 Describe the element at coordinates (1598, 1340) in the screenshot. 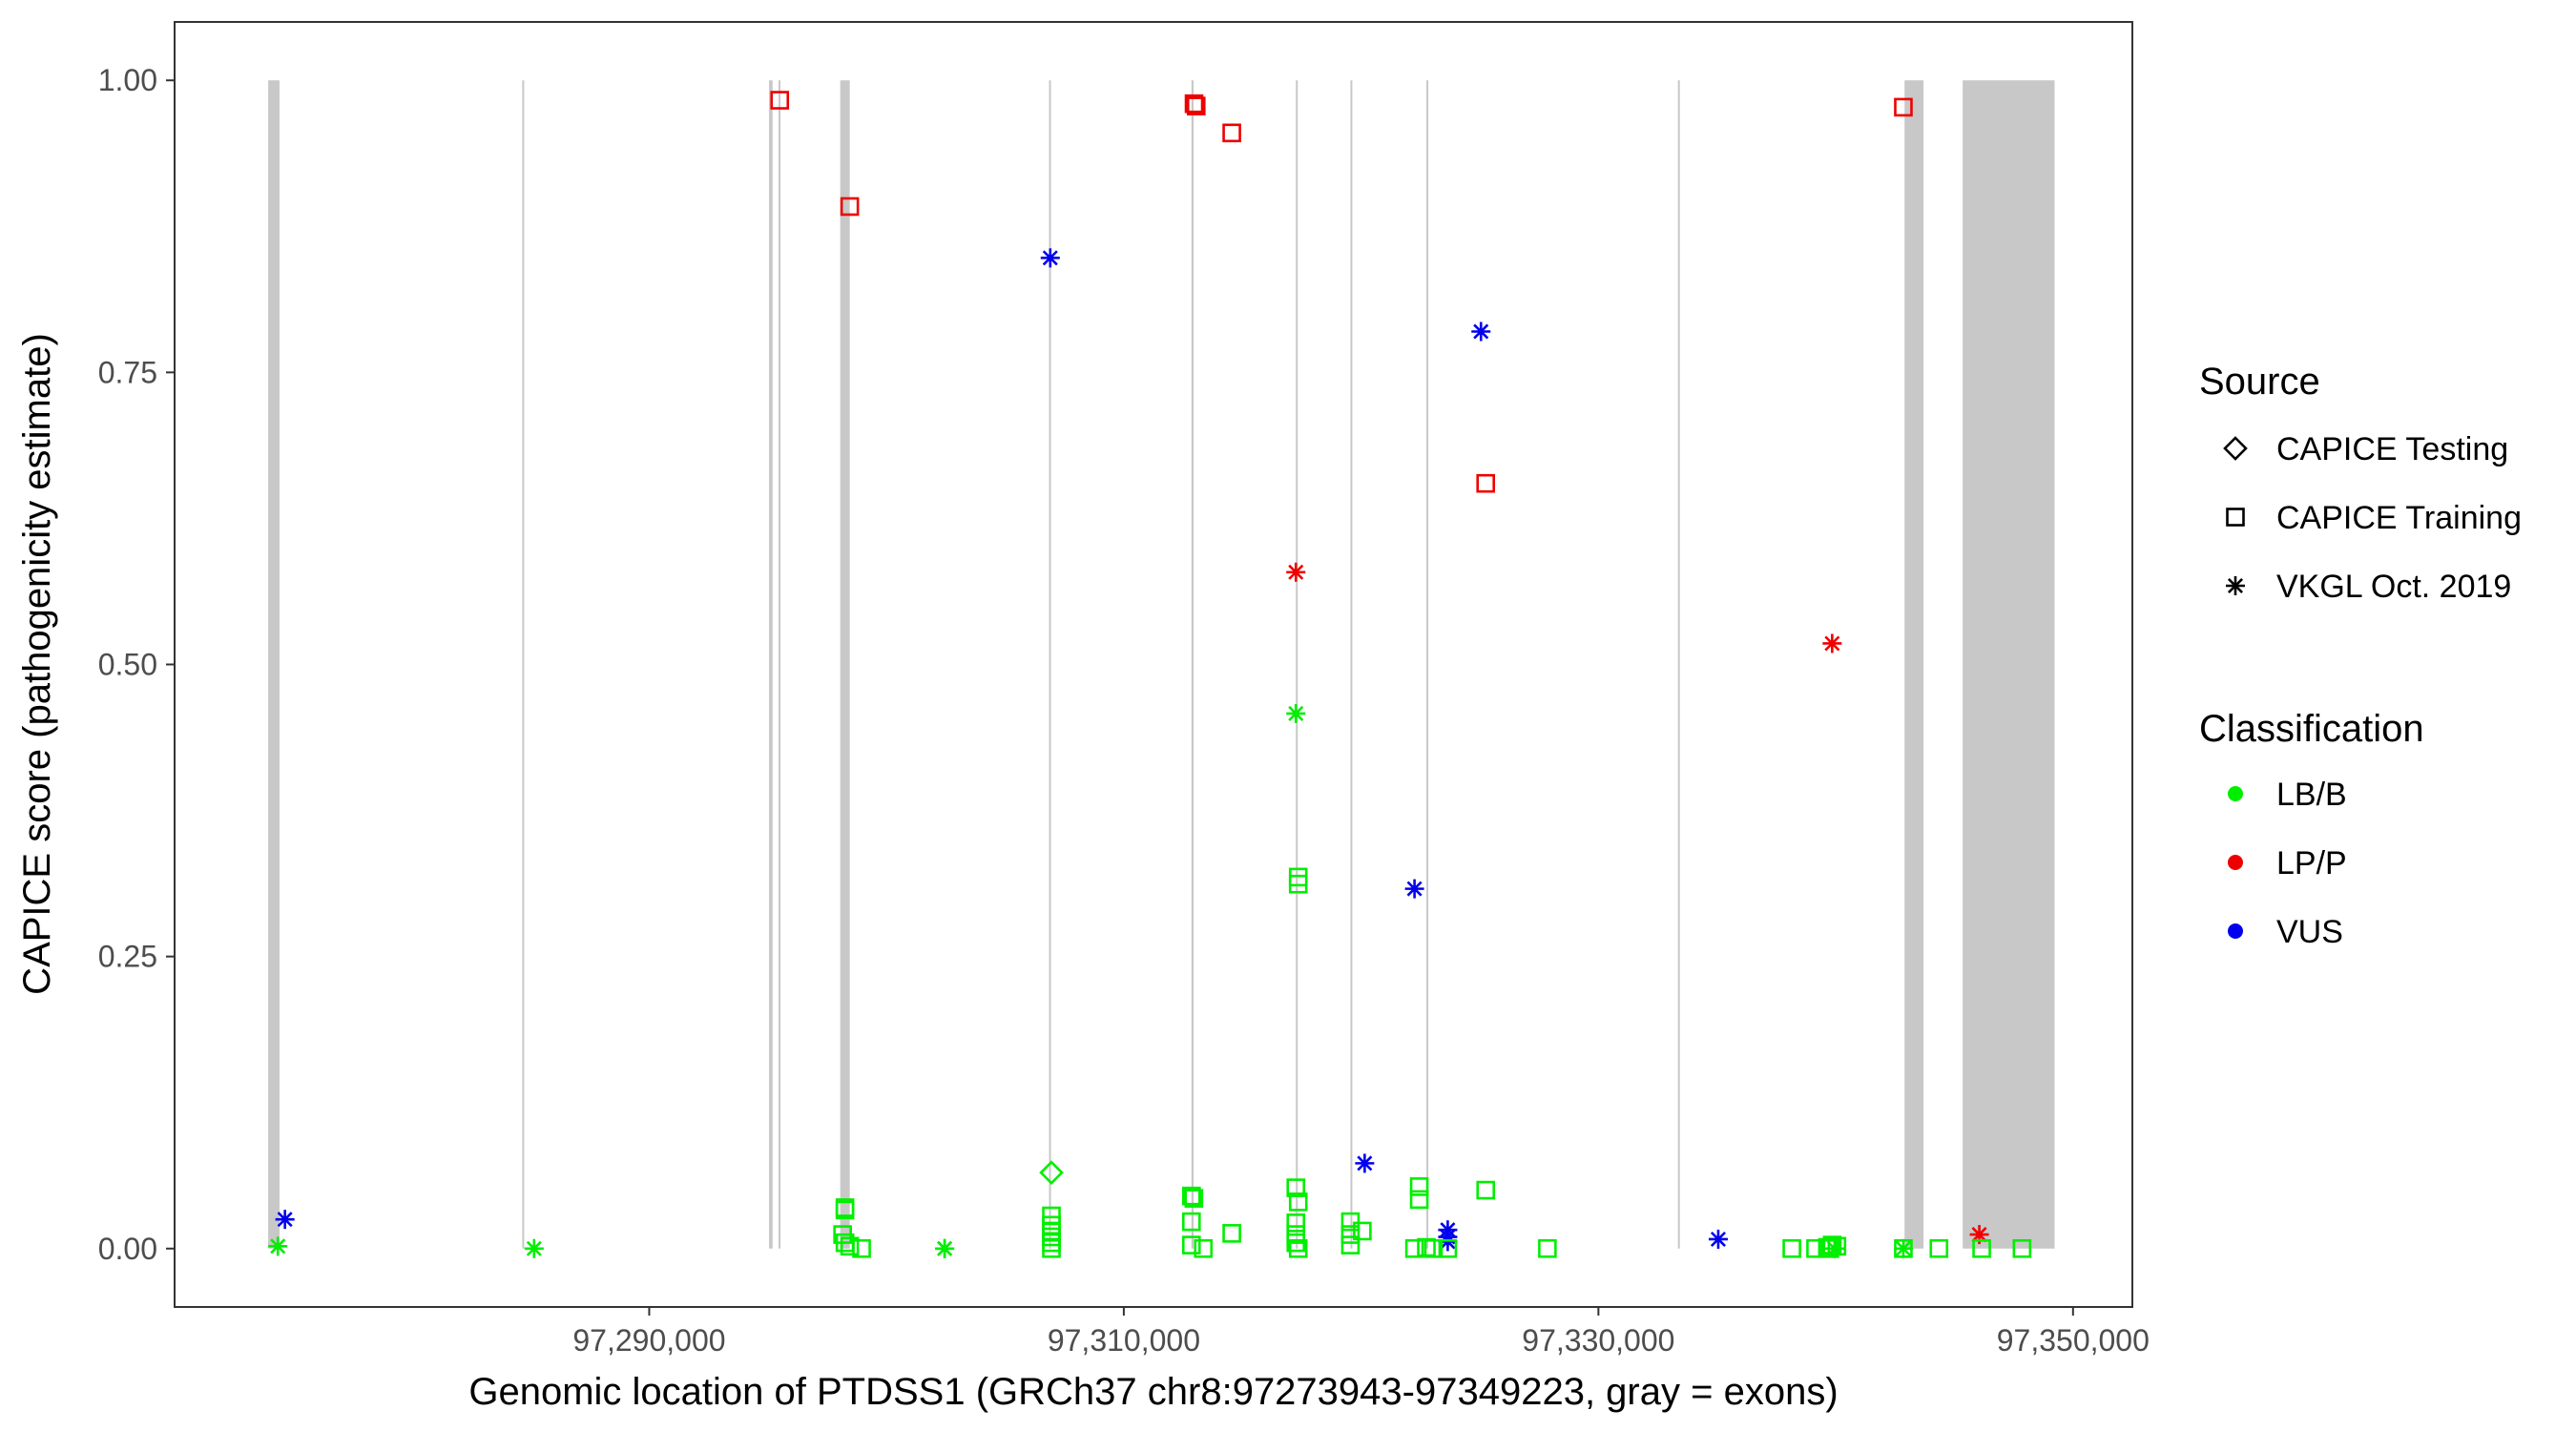

I see `x-tick-label: 97,330,000` at that location.